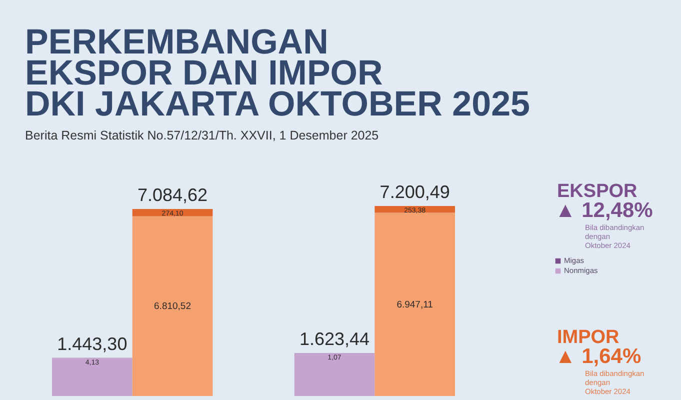  What do you see at coordinates (334, 339) in the screenshot?
I see `total-label: 1.623,44` at bounding box center [334, 339].